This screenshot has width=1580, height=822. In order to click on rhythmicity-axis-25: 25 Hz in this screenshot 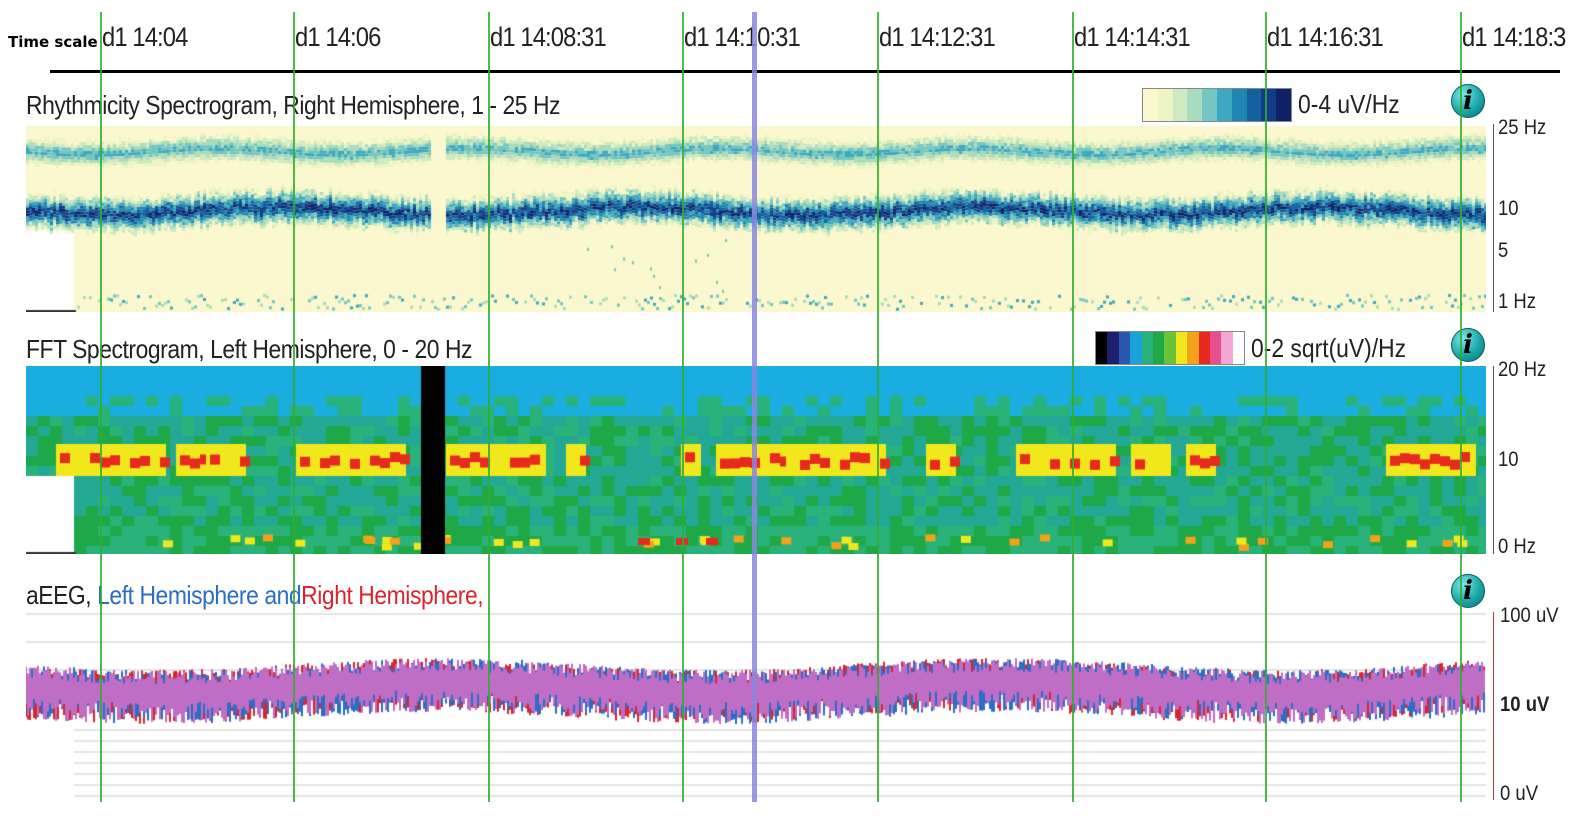, I will do `click(1522, 127)`.